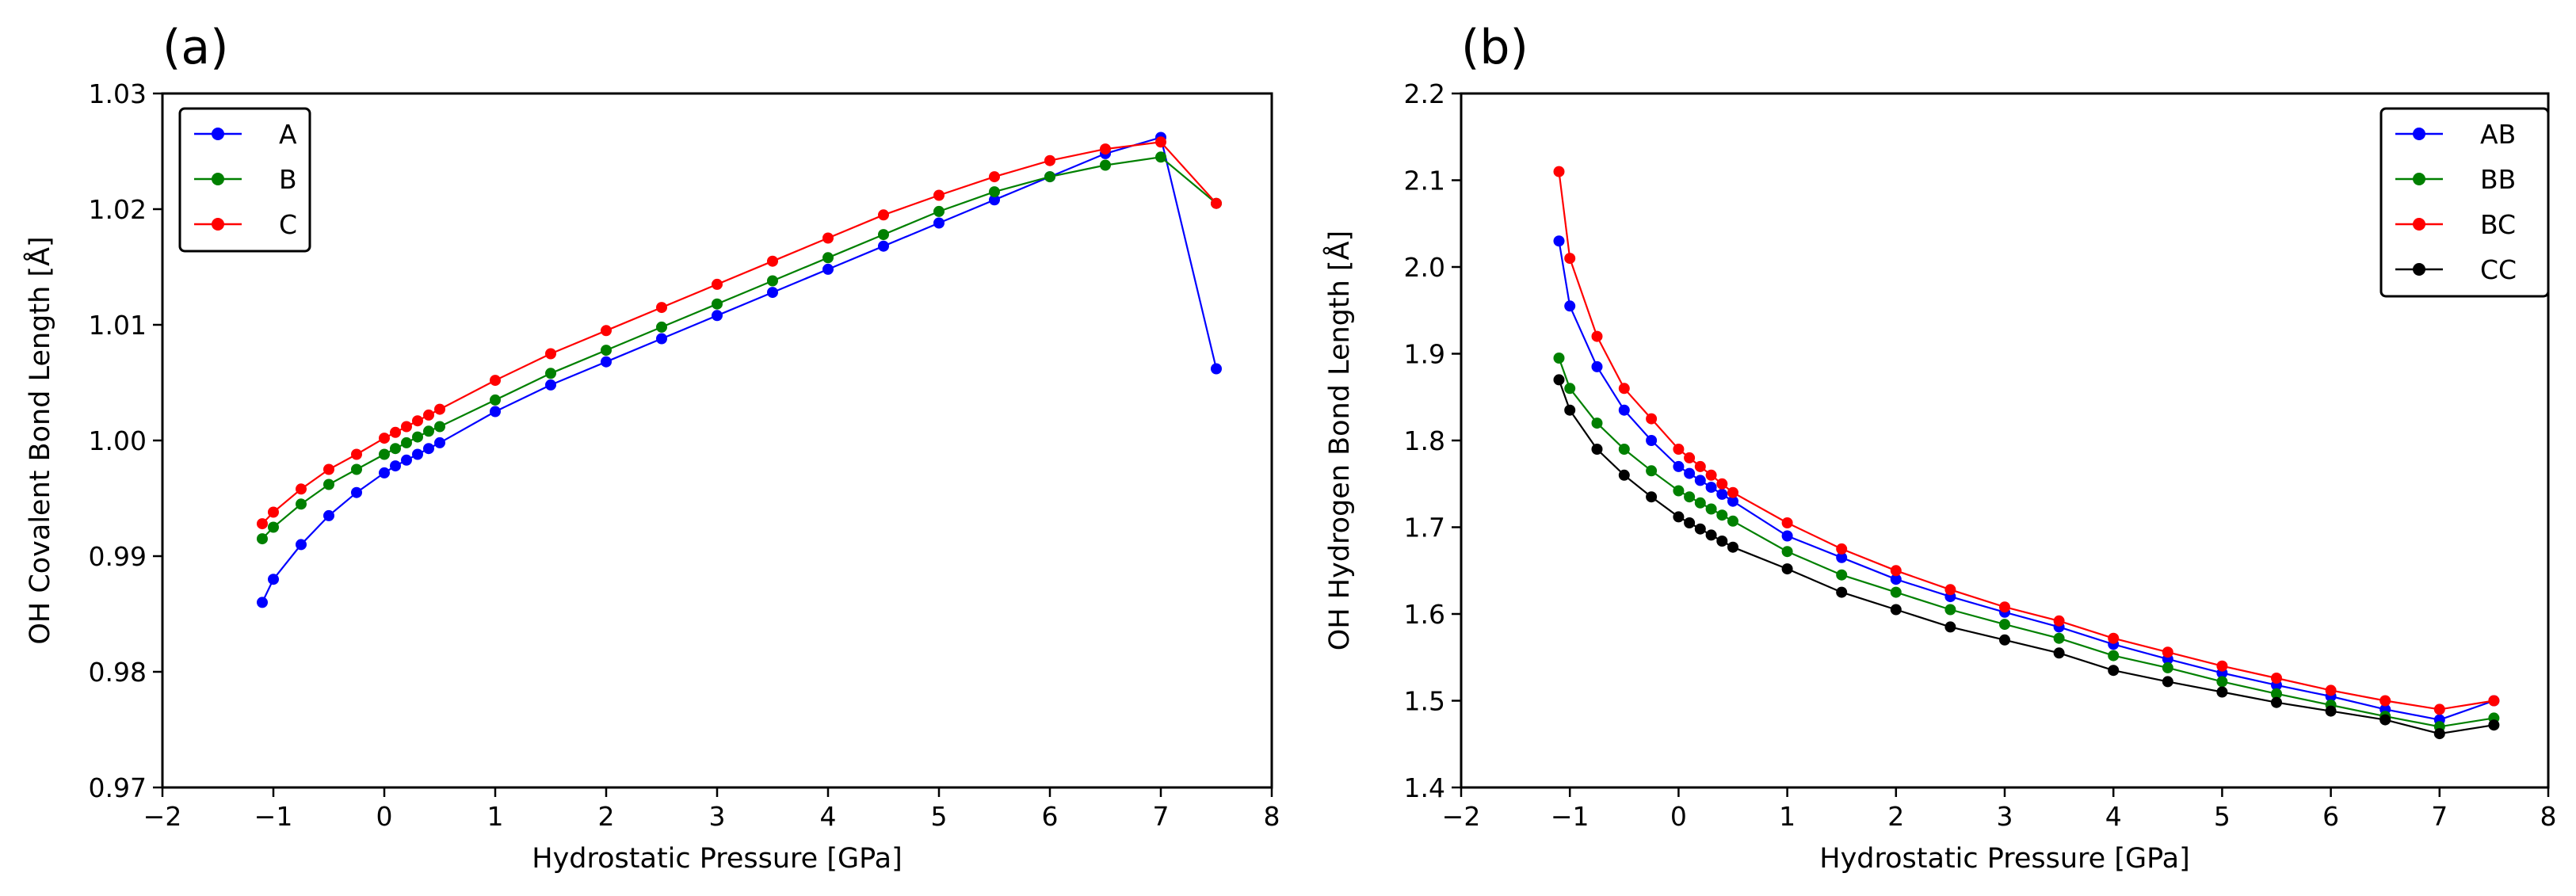  What do you see at coordinates (2498, 135) in the screenshot?
I see `legend-label: AB` at bounding box center [2498, 135].